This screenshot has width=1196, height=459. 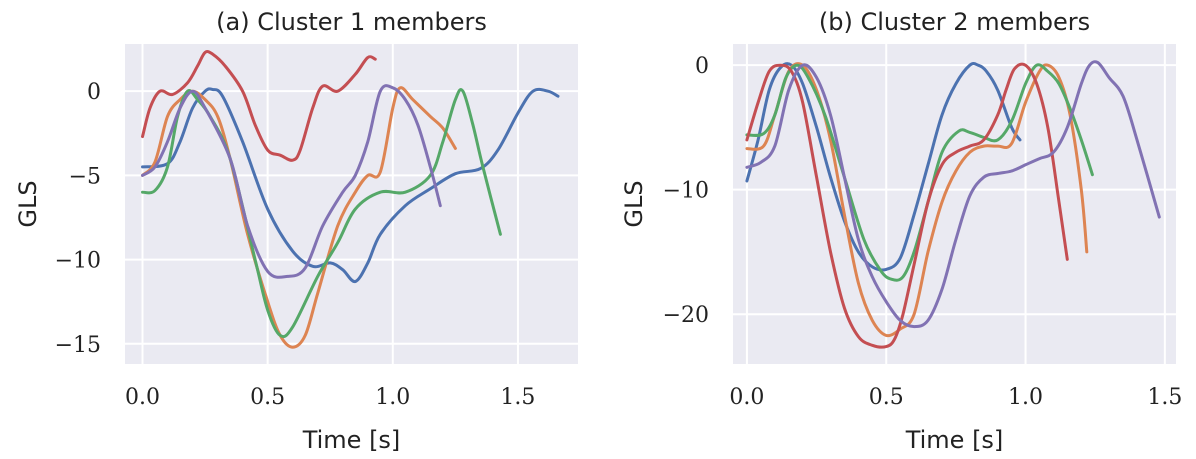 What do you see at coordinates (85, 176) in the screenshot?
I see `y-tick-label: −5` at bounding box center [85, 176].